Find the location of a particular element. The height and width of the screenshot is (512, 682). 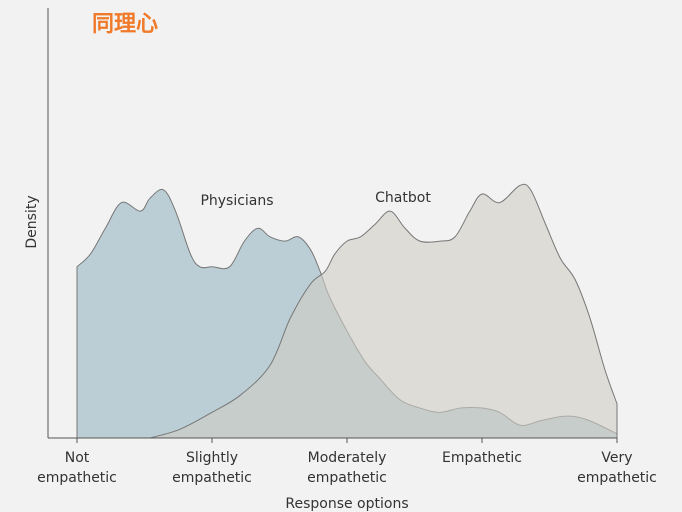

x-tick-label: Not empathetic is located at coordinates (77, 468).